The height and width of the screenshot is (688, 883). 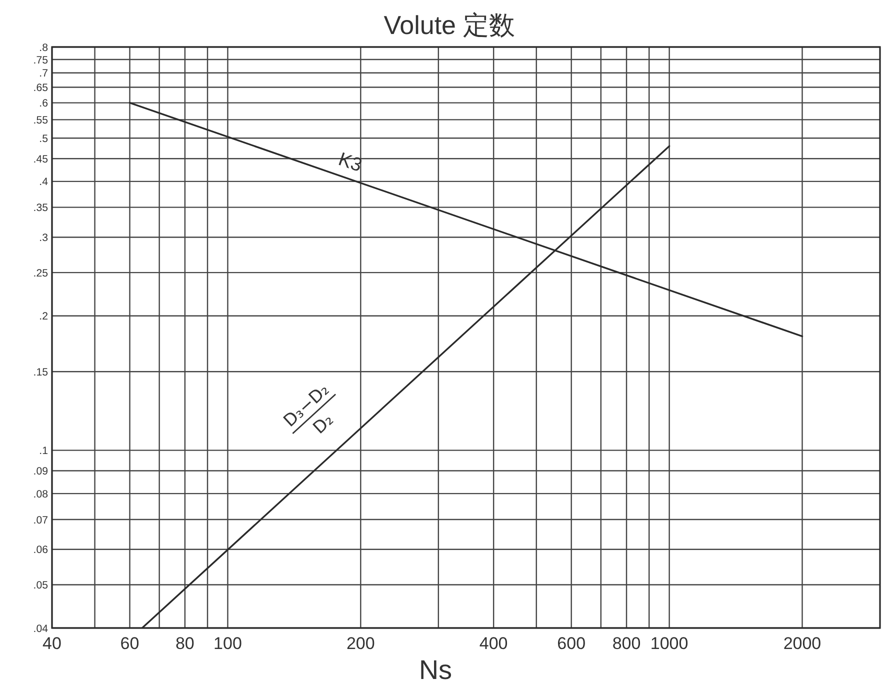 What do you see at coordinates (43, 316) in the screenshot?
I see `y-tick-label: .2` at bounding box center [43, 316].